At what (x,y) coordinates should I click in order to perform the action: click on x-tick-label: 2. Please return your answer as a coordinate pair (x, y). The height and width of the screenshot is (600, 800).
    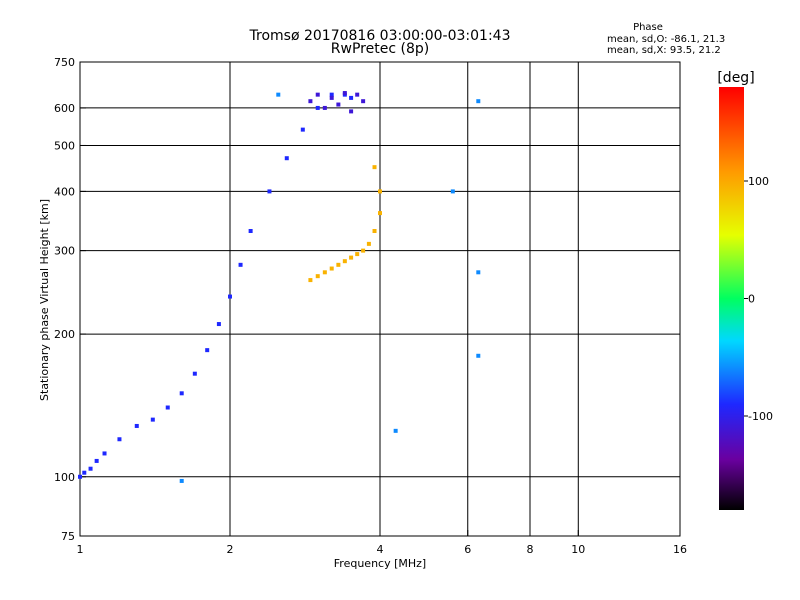
    Looking at the image, I should click on (230, 549).